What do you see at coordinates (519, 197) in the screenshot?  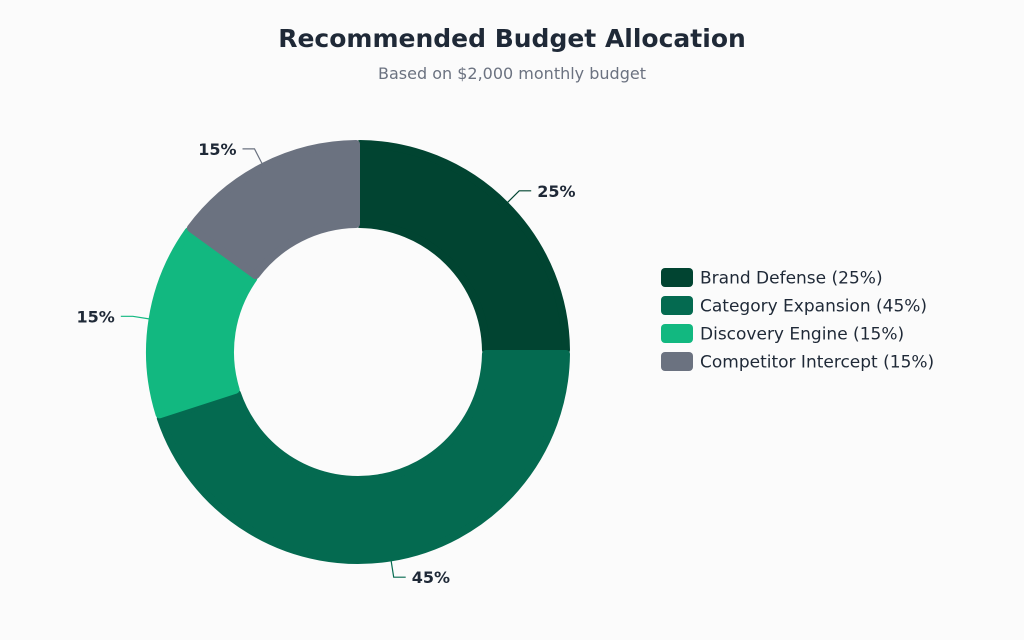 I see `leader-line-brand-defense` at bounding box center [519, 197].